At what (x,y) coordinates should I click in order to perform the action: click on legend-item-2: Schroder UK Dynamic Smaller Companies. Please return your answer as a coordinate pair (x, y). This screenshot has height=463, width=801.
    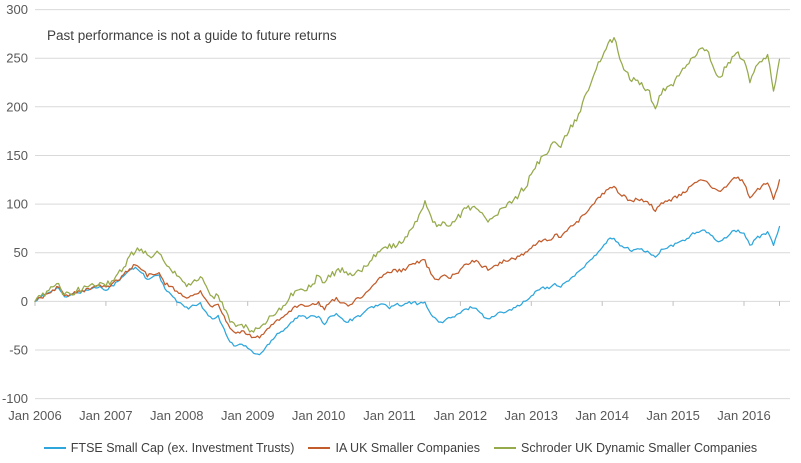
    Looking at the image, I should click on (625, 448).